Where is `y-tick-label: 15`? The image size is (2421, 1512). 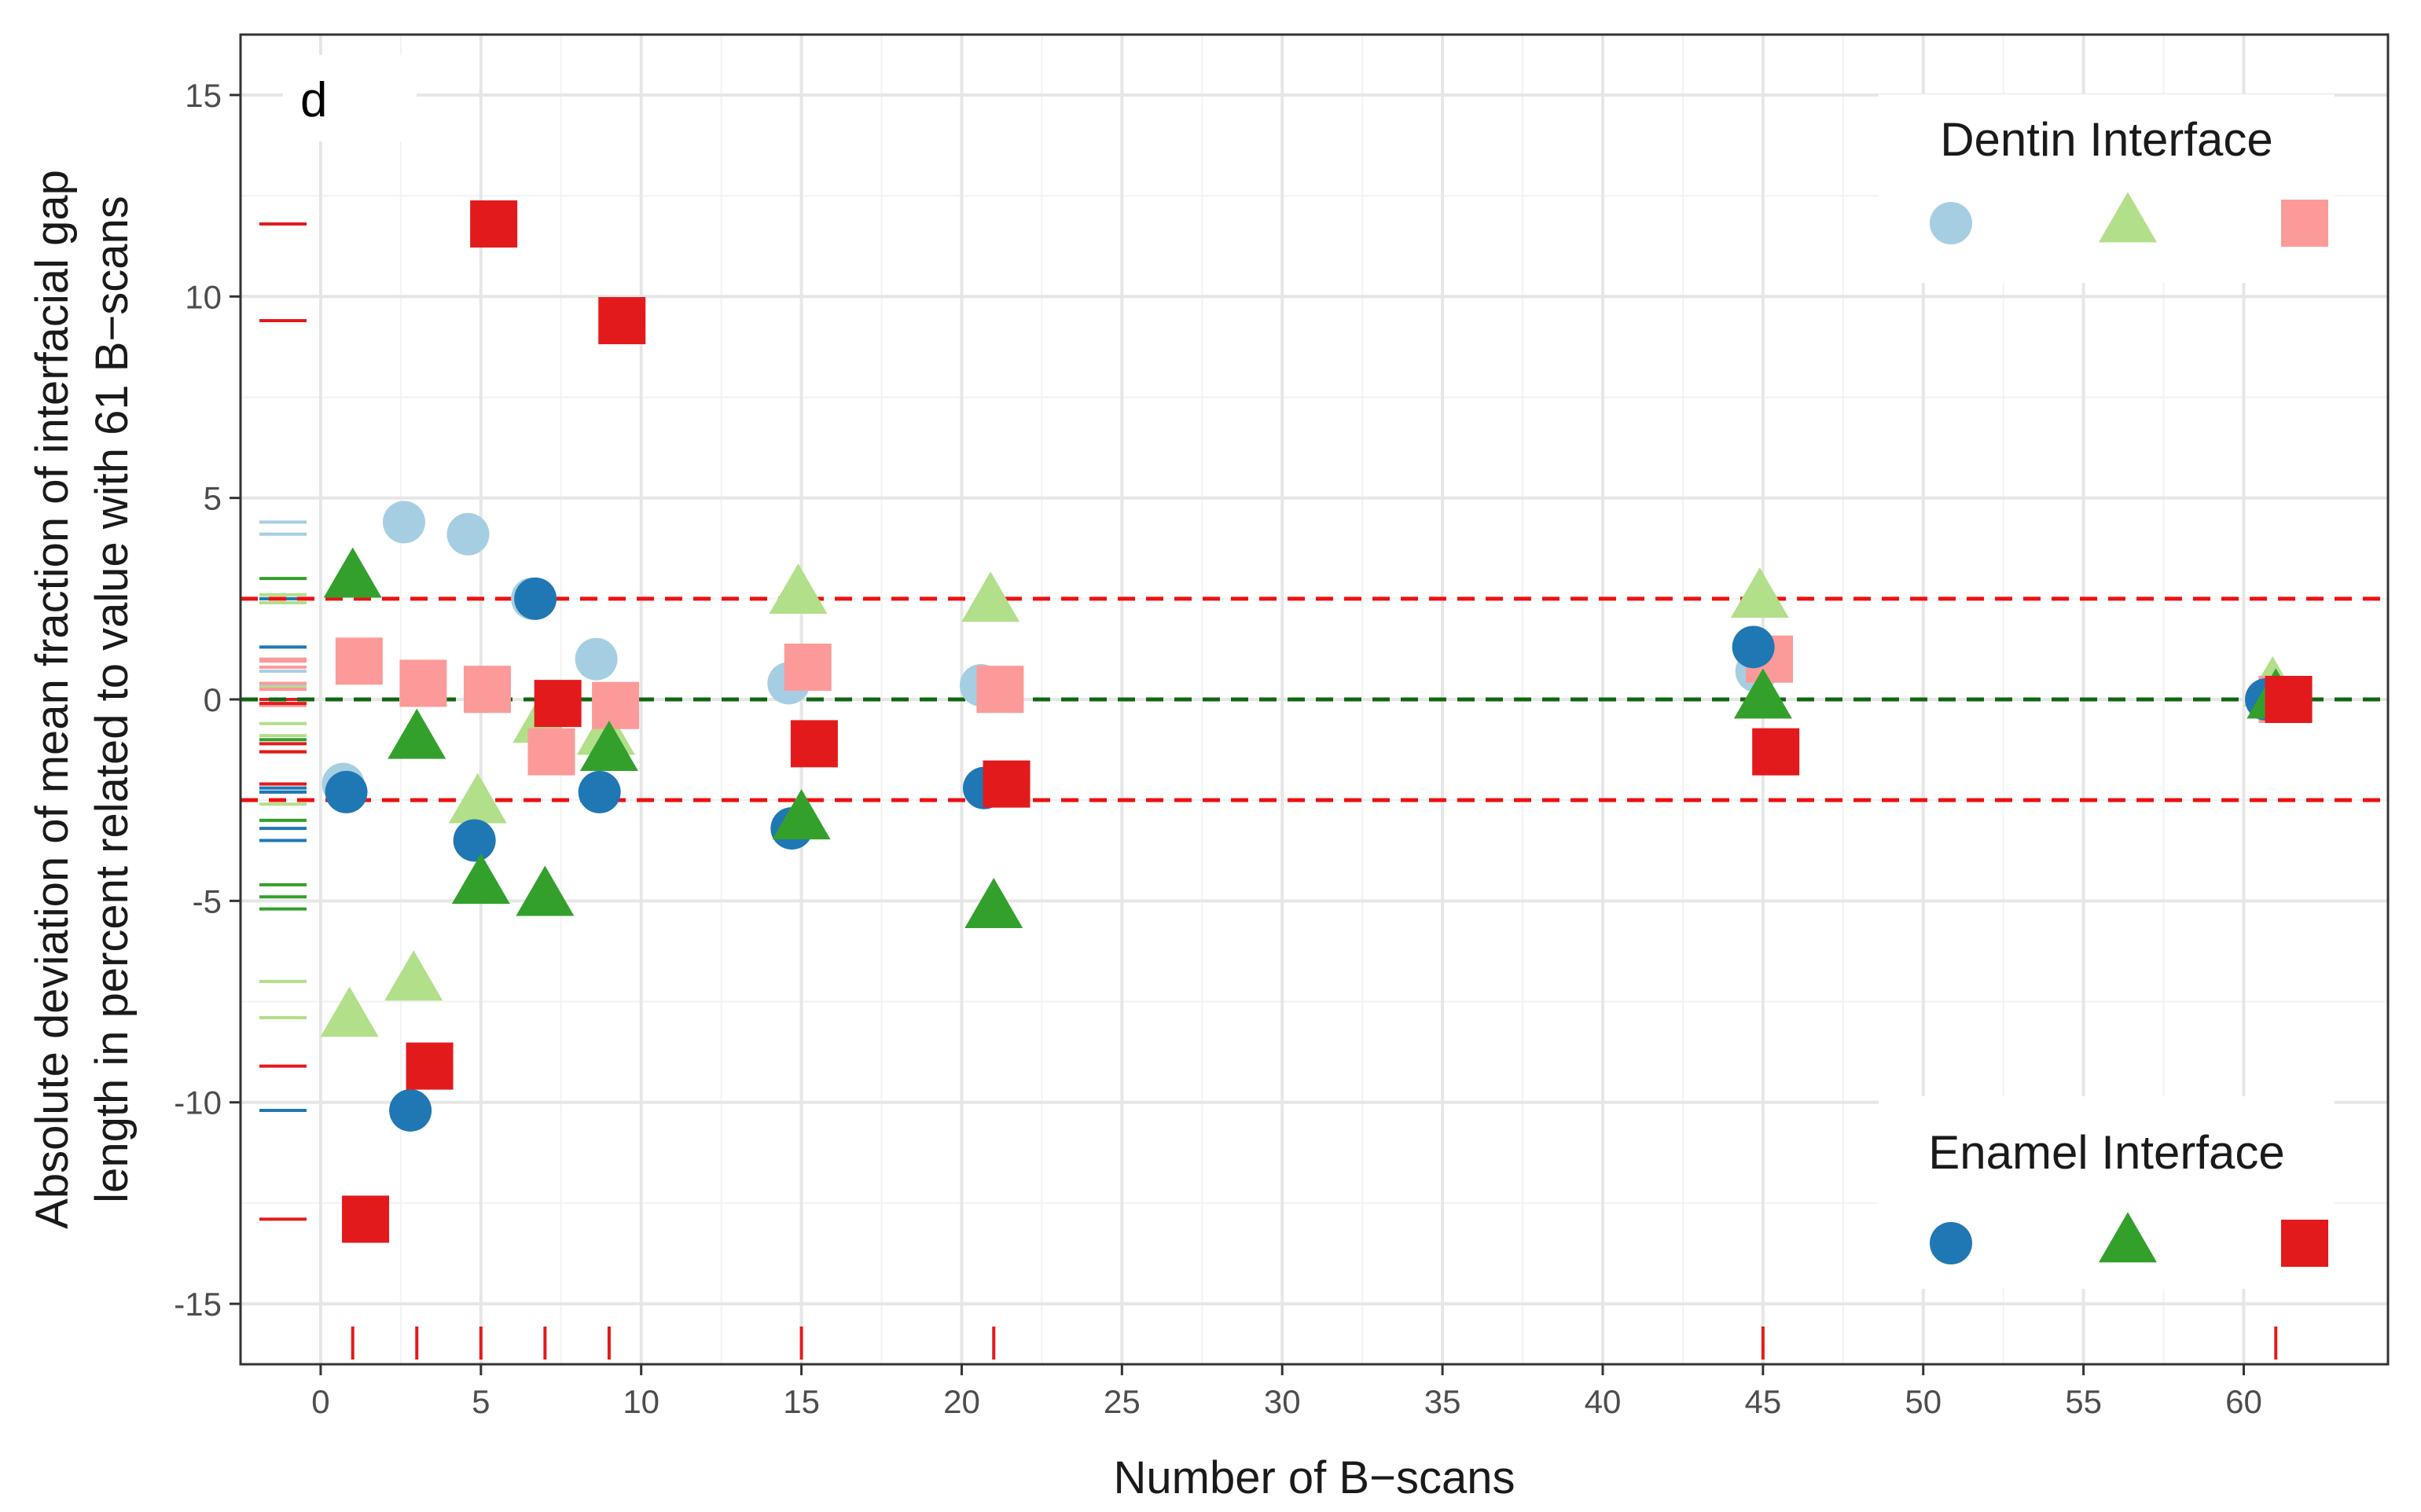 y-tick-label: 15 is located at coordinates (204, 95).